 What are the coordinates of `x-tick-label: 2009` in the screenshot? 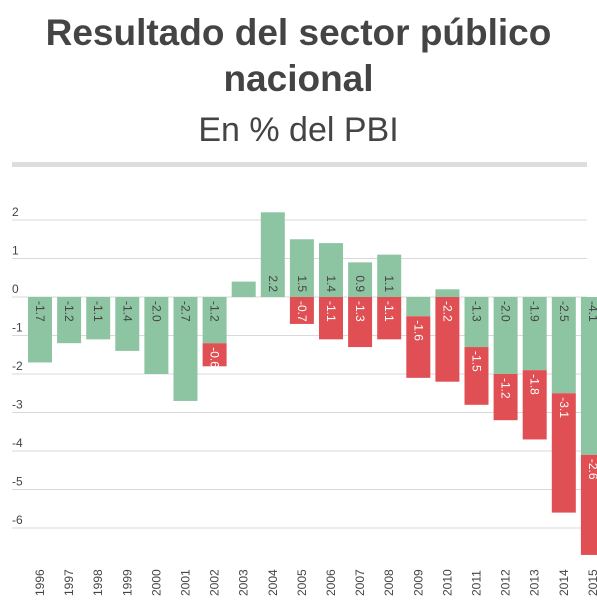 It's located at (418, 582).